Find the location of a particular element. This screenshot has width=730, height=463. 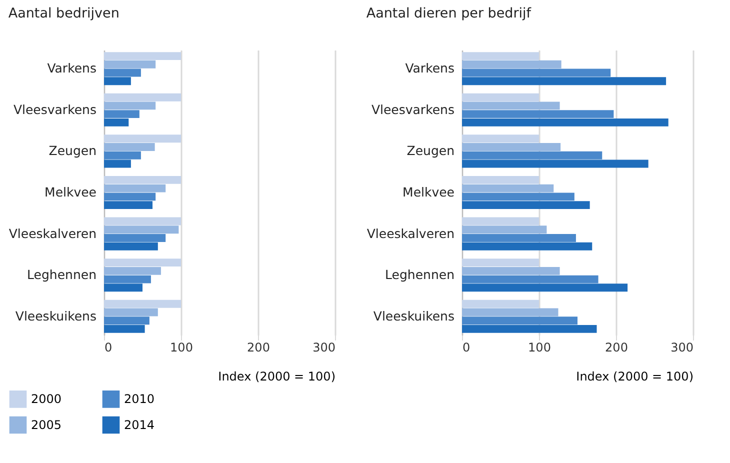

legend-label: 2005 is located at coordinates (46, 425).